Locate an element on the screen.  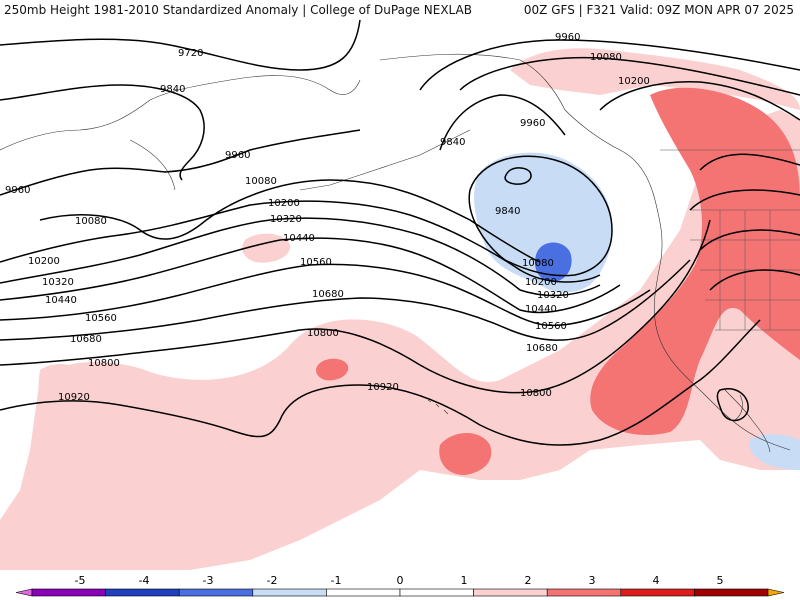
colorbar-svg: -5 -4 -3 -2 -1 0 1 2 3 4 5 is located at coordinates (400, 585).